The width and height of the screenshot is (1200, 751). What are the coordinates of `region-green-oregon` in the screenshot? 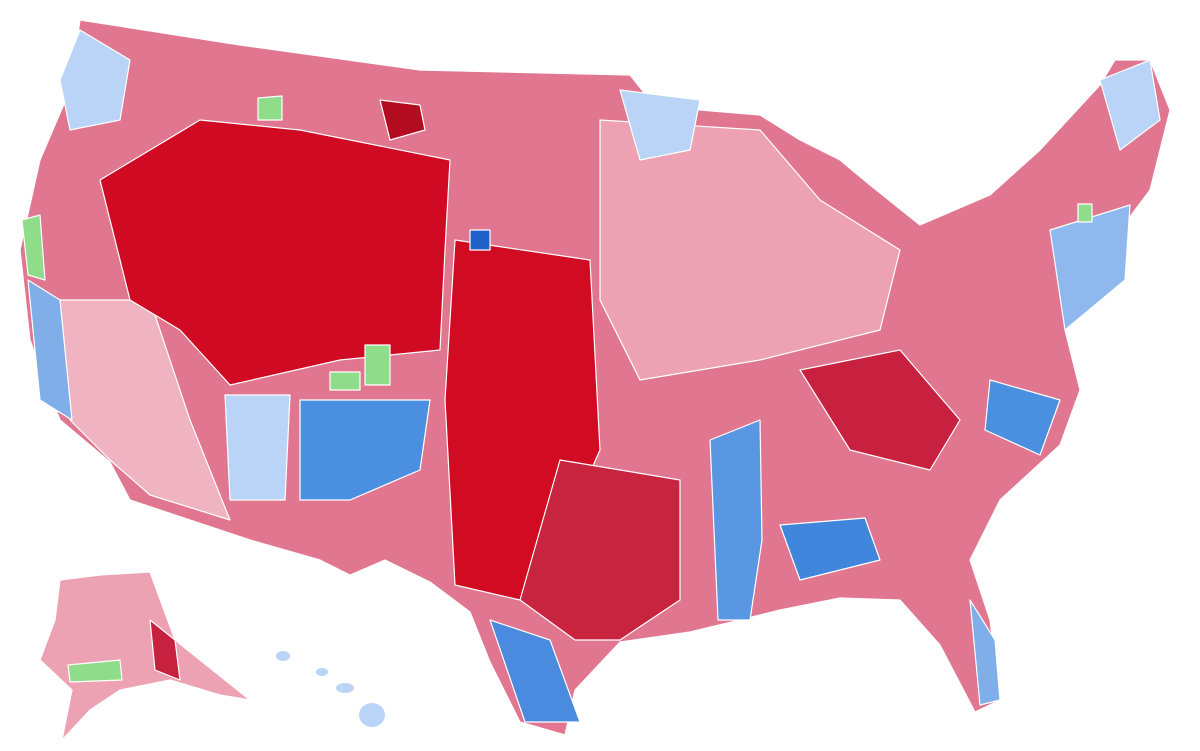 It's located at (33, 247).